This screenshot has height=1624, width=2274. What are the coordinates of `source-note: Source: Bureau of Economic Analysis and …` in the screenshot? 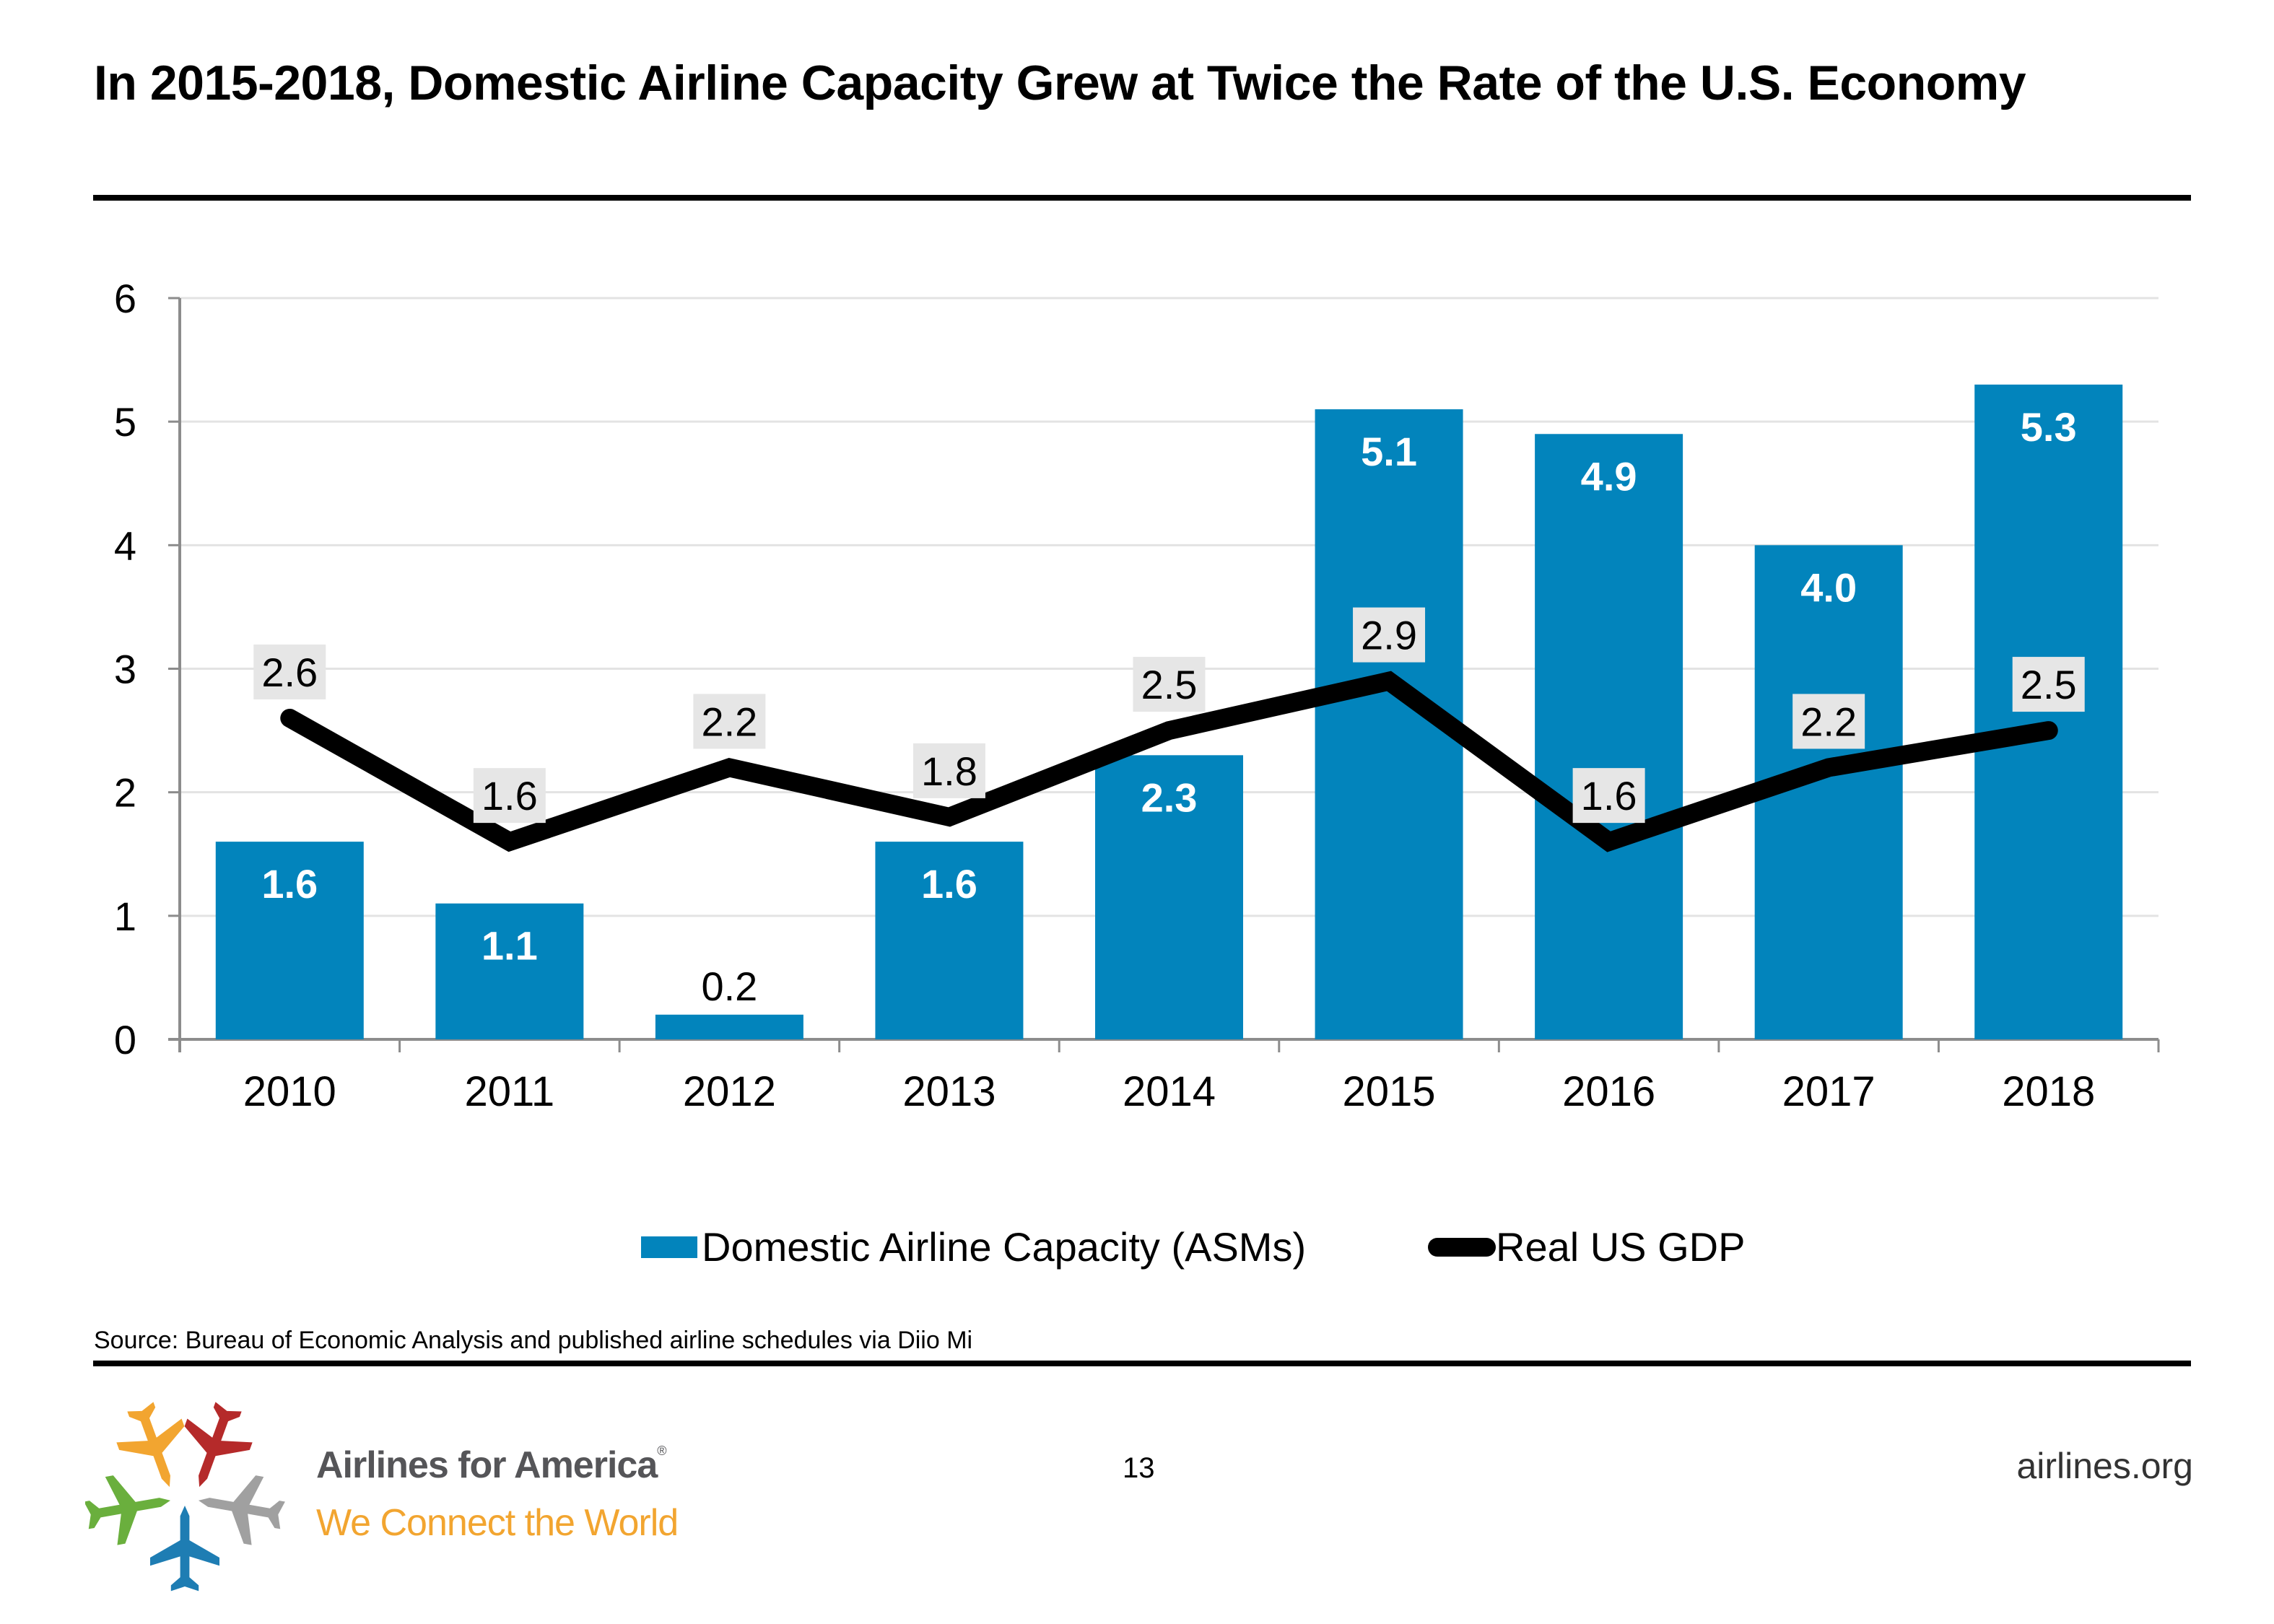 It's located at (534, 1340).